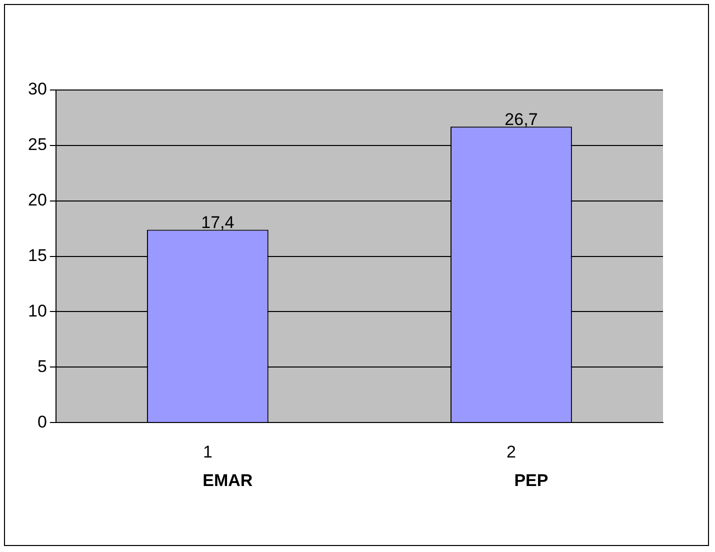  What do you see at coordinates (227, 480) in the screenshot?
I see `text: EMAR` at bounding box center [227, 480].